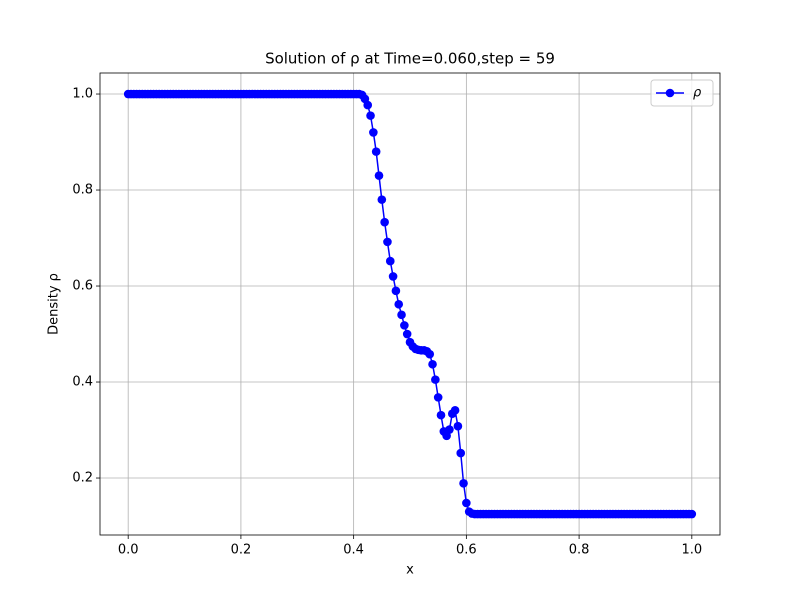 The height and width of the screenshot is (600, 800). Describe the element at coordinates (697, 93) in the screenshot. I see `legend-label: ρ` at that location.